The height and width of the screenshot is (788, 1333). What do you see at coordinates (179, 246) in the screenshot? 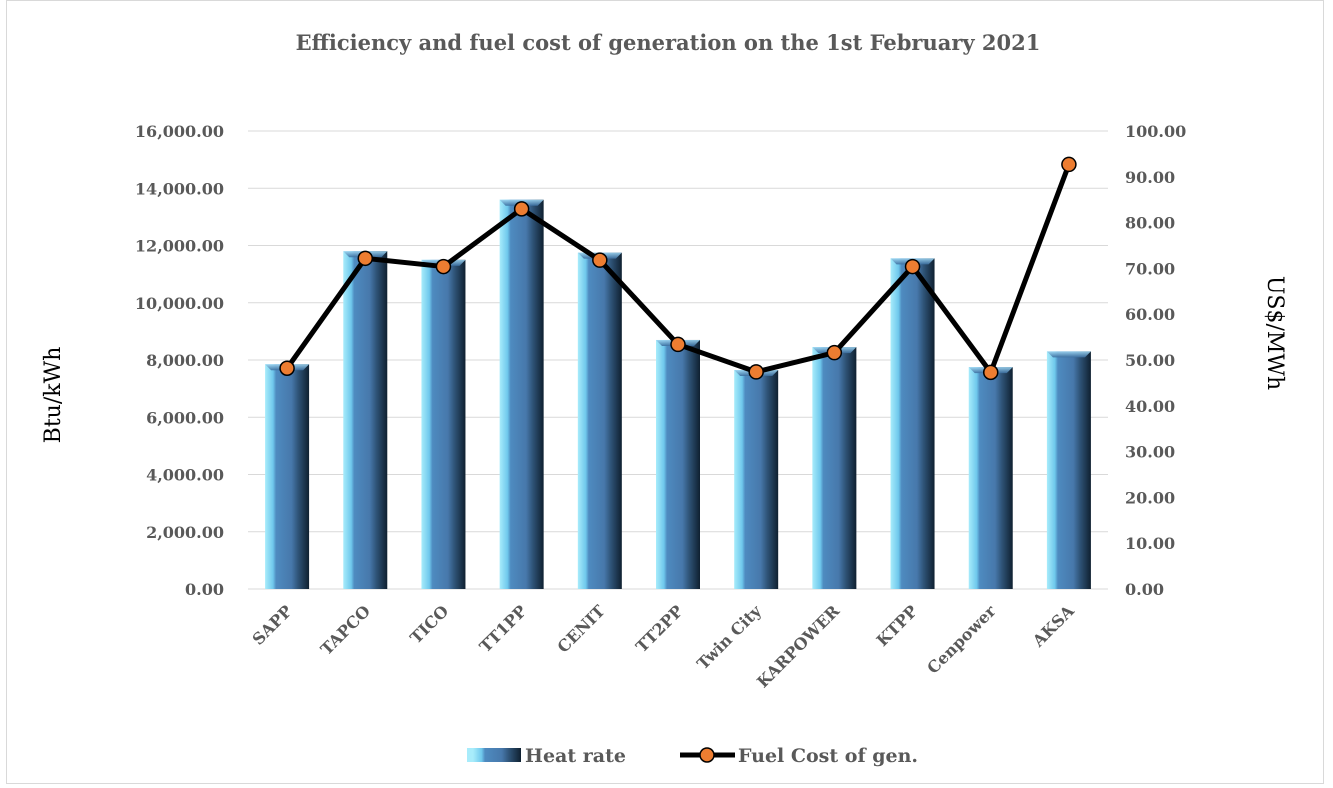
I see `y-tick-label: 12,000.00` at bounding box center [179, 246].